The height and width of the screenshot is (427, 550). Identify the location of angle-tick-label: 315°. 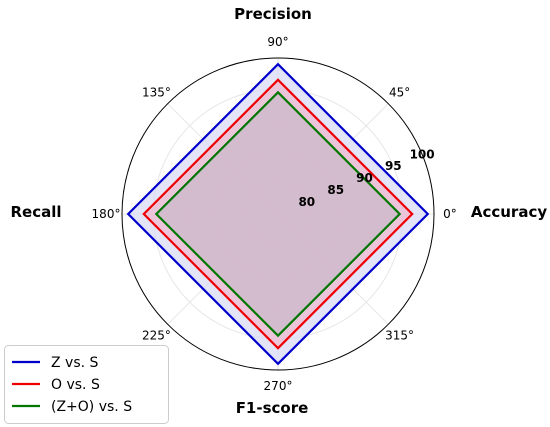
(399, 336).